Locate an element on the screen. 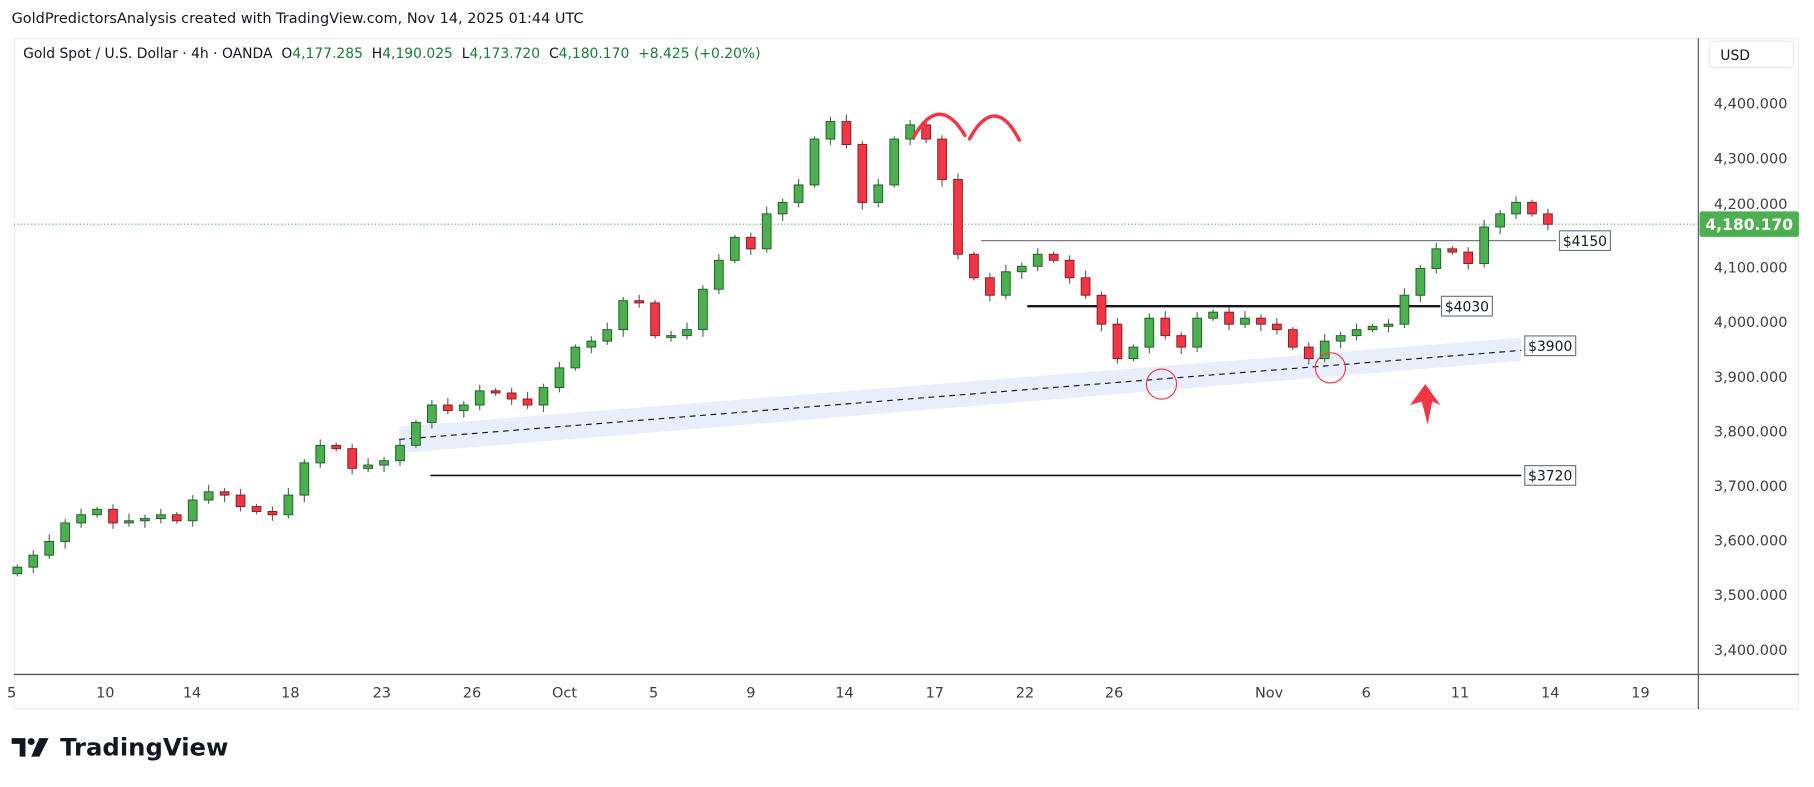  support-touch-circle-icon is located at coordinates (1161, 384).